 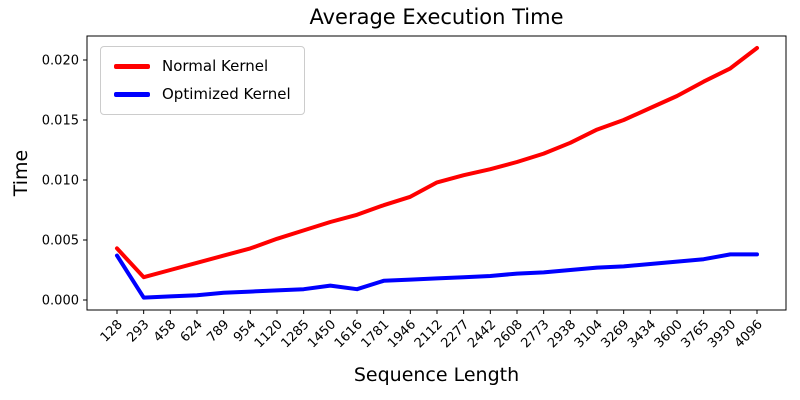 What do you see at coordinates (402, 334) in the screenshot?
I see `x-tick-label: 1946` at bounding box center [402, 334].